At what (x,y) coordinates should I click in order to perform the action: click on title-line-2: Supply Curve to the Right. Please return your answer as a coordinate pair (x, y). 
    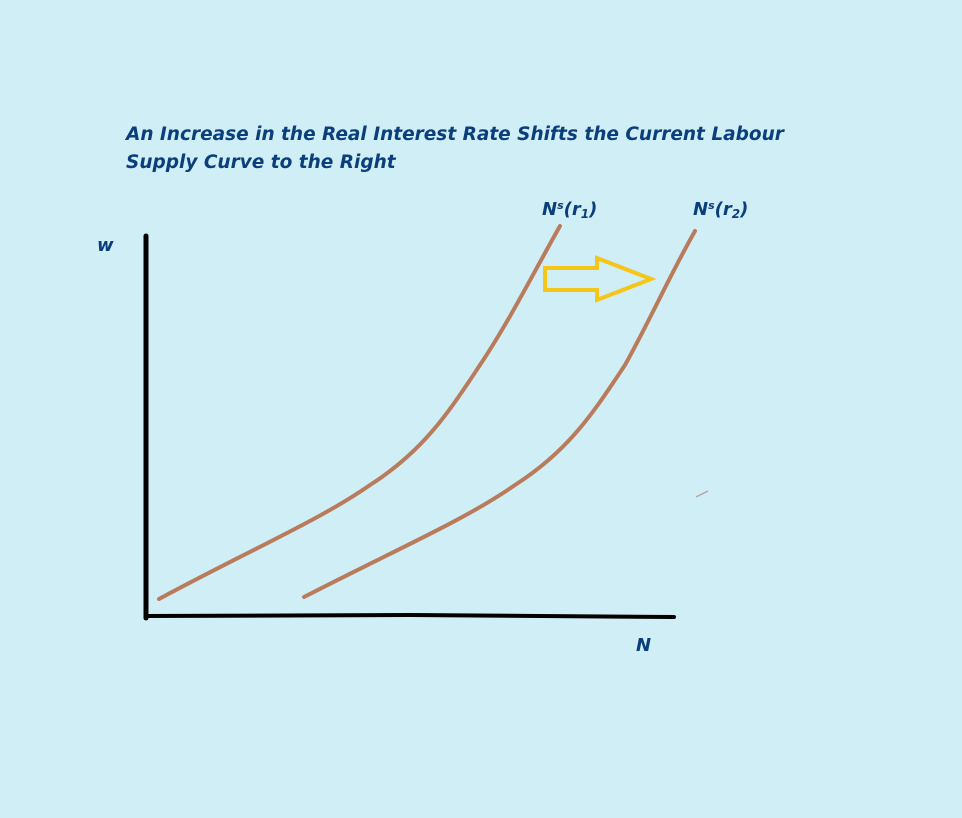
    Looking at the image, I should click on (261, 162).